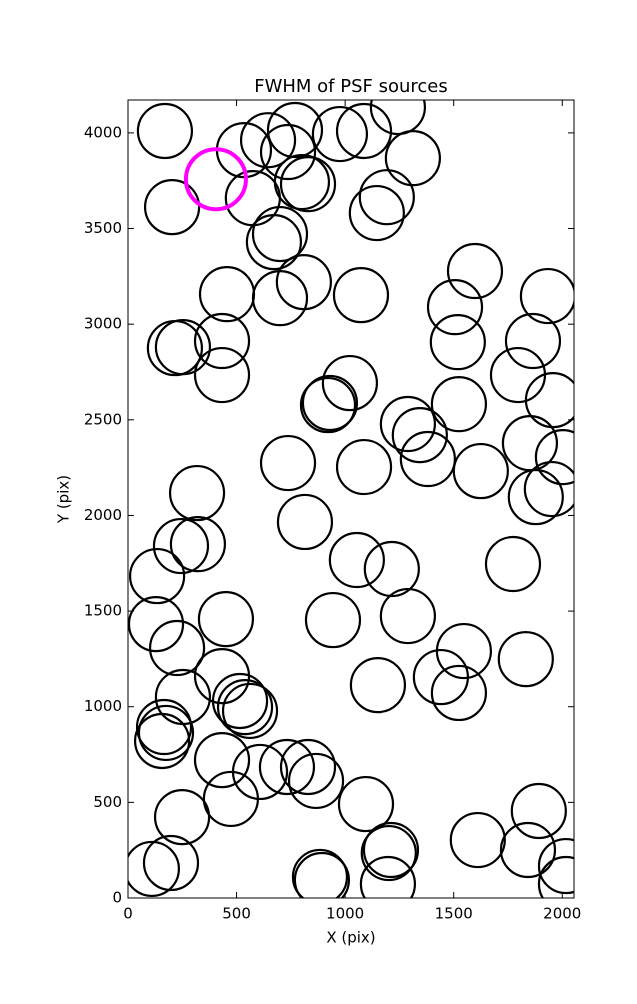  What do you see at coordinates (103, 419) in the screenshot?
I see `y-tick-label: 2500` at bounding box center [103, 419].